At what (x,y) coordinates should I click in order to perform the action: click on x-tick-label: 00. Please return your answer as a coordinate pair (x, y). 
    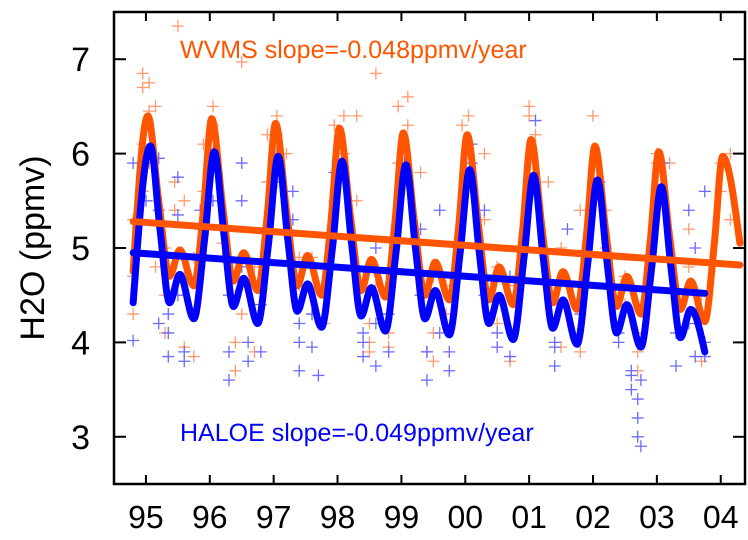
    Looking at the image, I should click on (465, 517).